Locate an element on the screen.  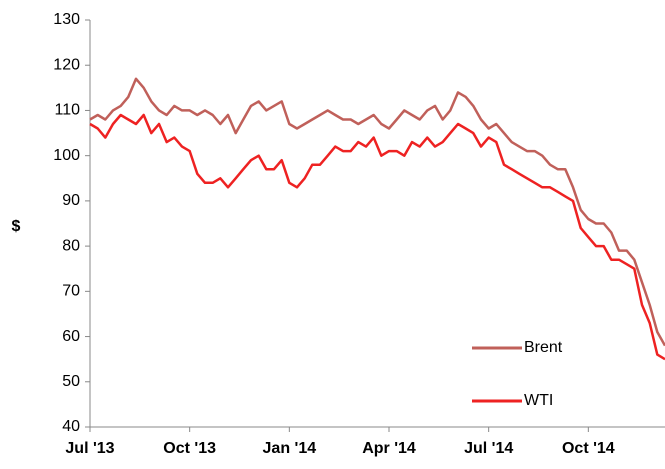
y-tick-label: 40 is located at coordinates (71, 426).